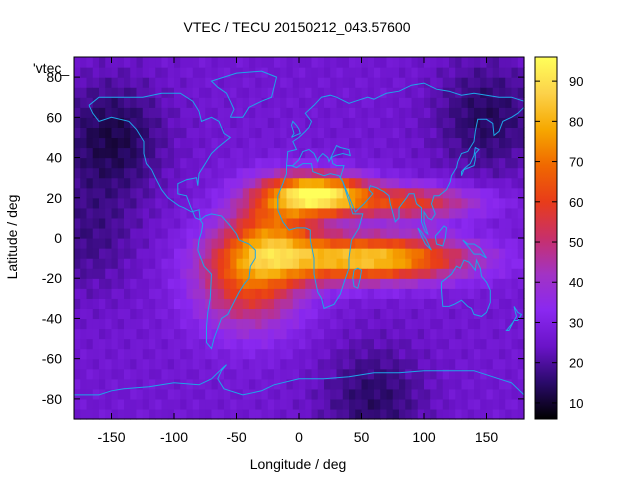 The image size is (640, 480). What do you see at coordinates (54, 117) in the screenshot?
I see `y-tick-label: 60` at bounding box center [54, 117].